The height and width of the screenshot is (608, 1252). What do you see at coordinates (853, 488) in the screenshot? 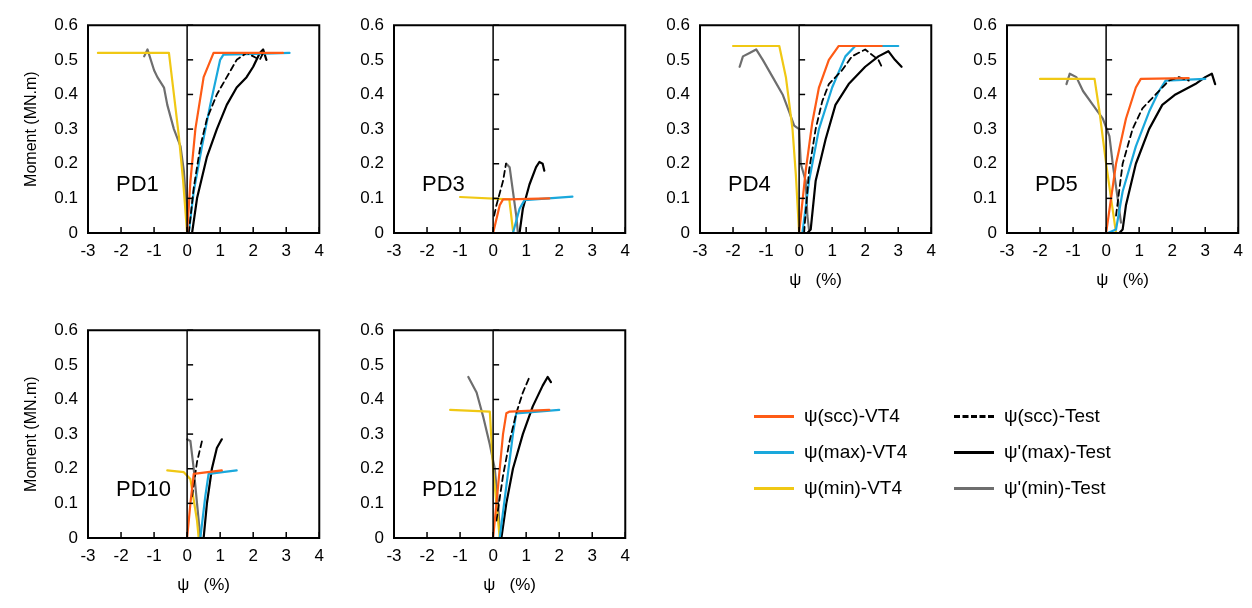
I see `legend-label: ψ(min)-VT4` at bounding box center [853, 488].